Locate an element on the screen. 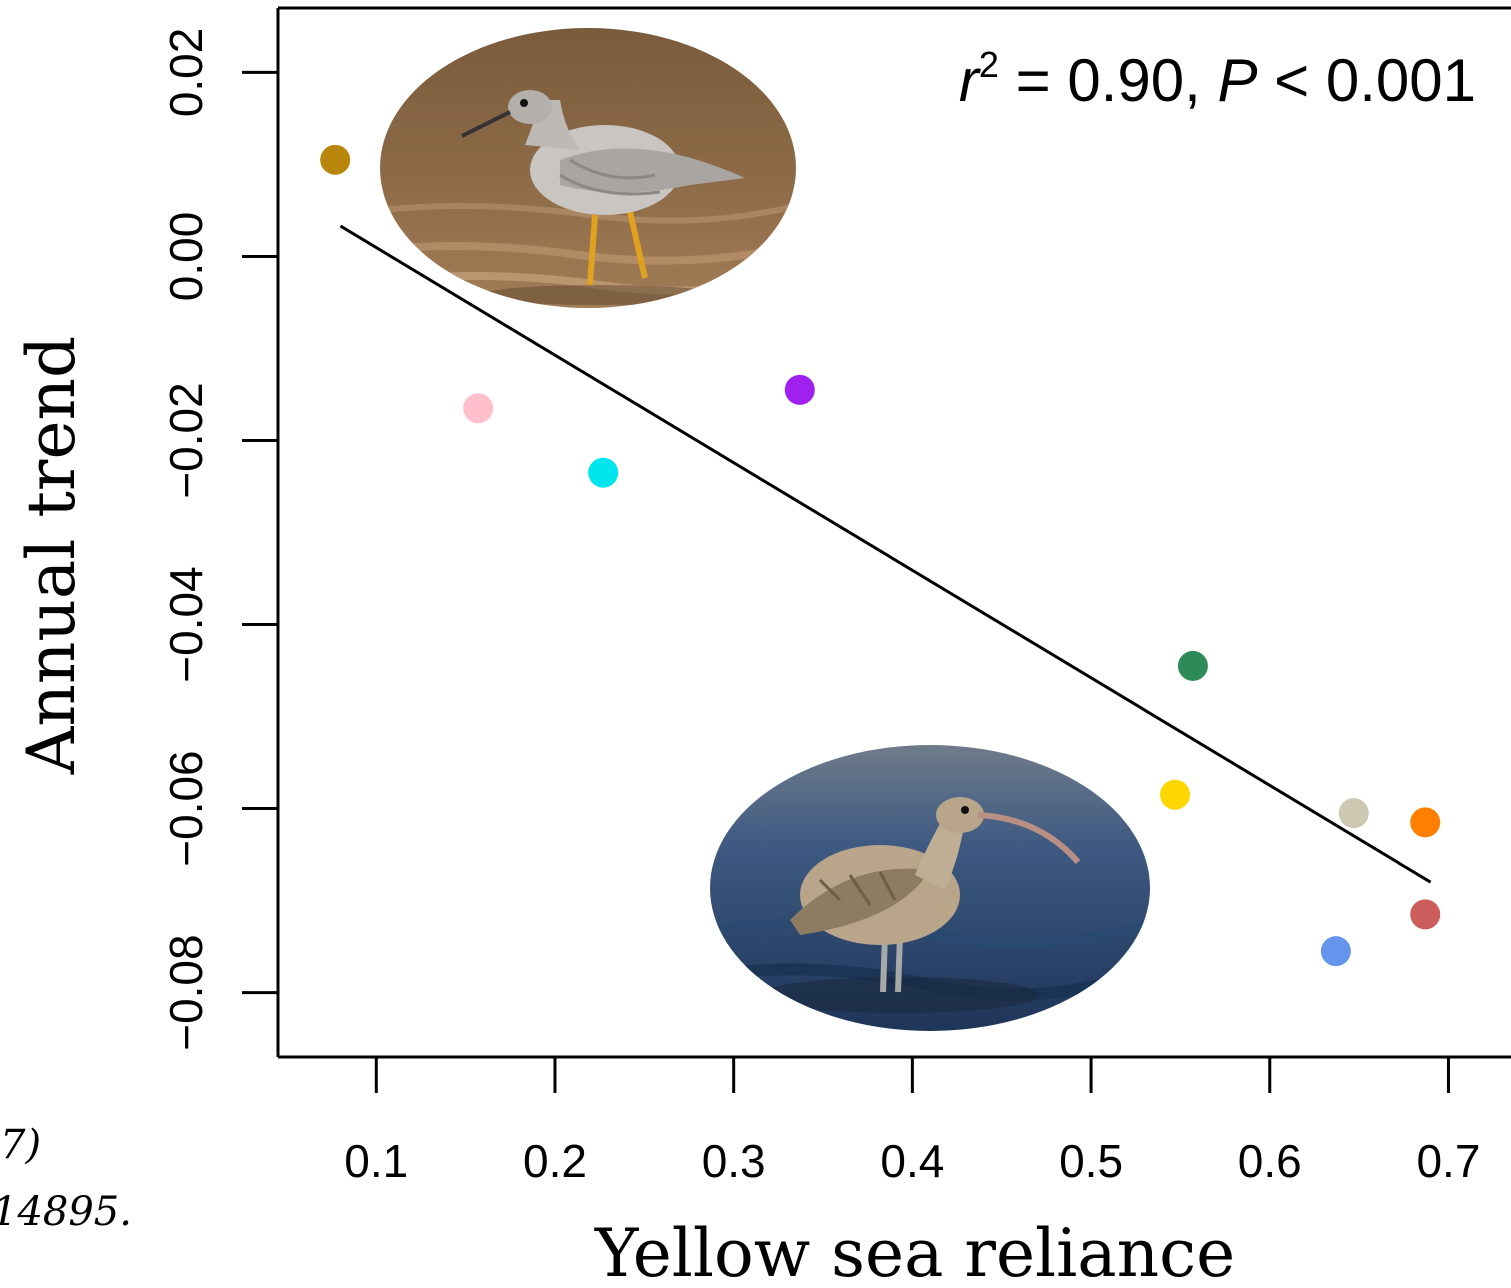 This screenshot has height=1288, width=1511. x-tick-label: 0.5 is located at coordinates (1091, 1161).